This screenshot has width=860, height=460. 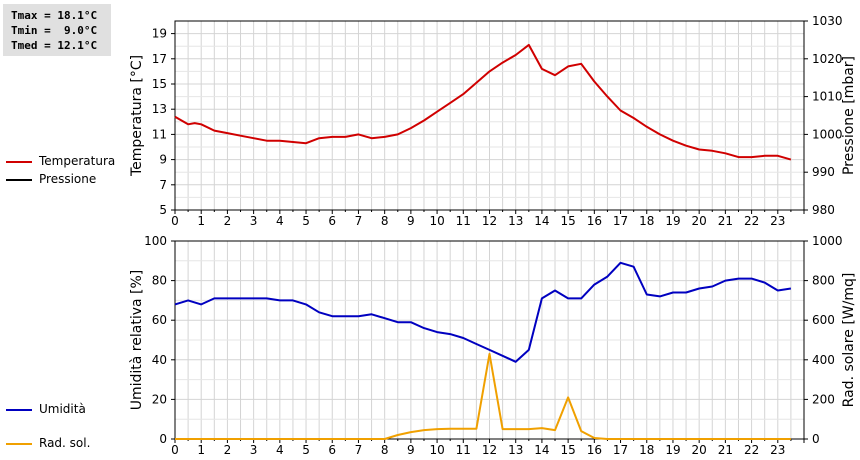 I want to click on y-tick-label: 11, so click(x=159, y=134).